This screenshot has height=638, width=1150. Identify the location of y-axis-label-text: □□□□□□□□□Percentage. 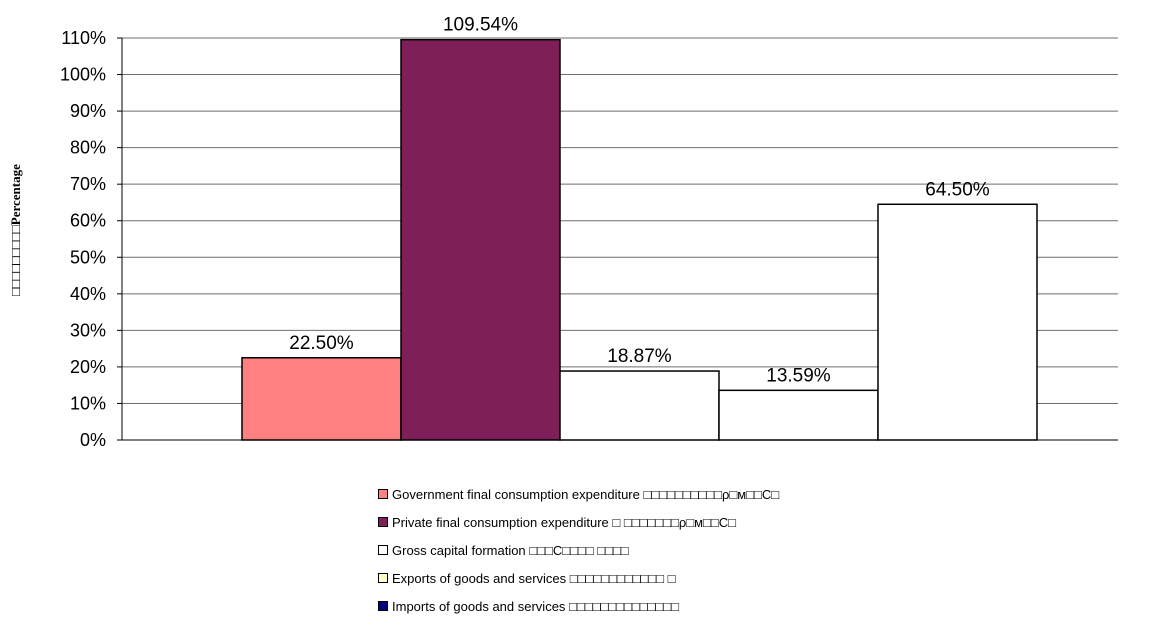
(15, 230).